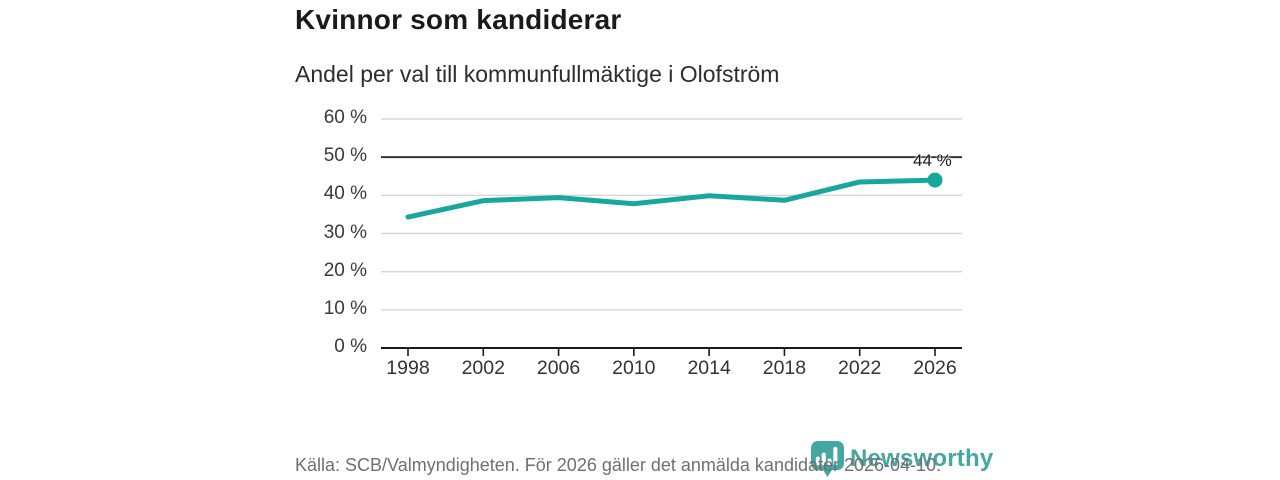  I want to click on y-axis-tick-label: 60 %, so click(345, 117).